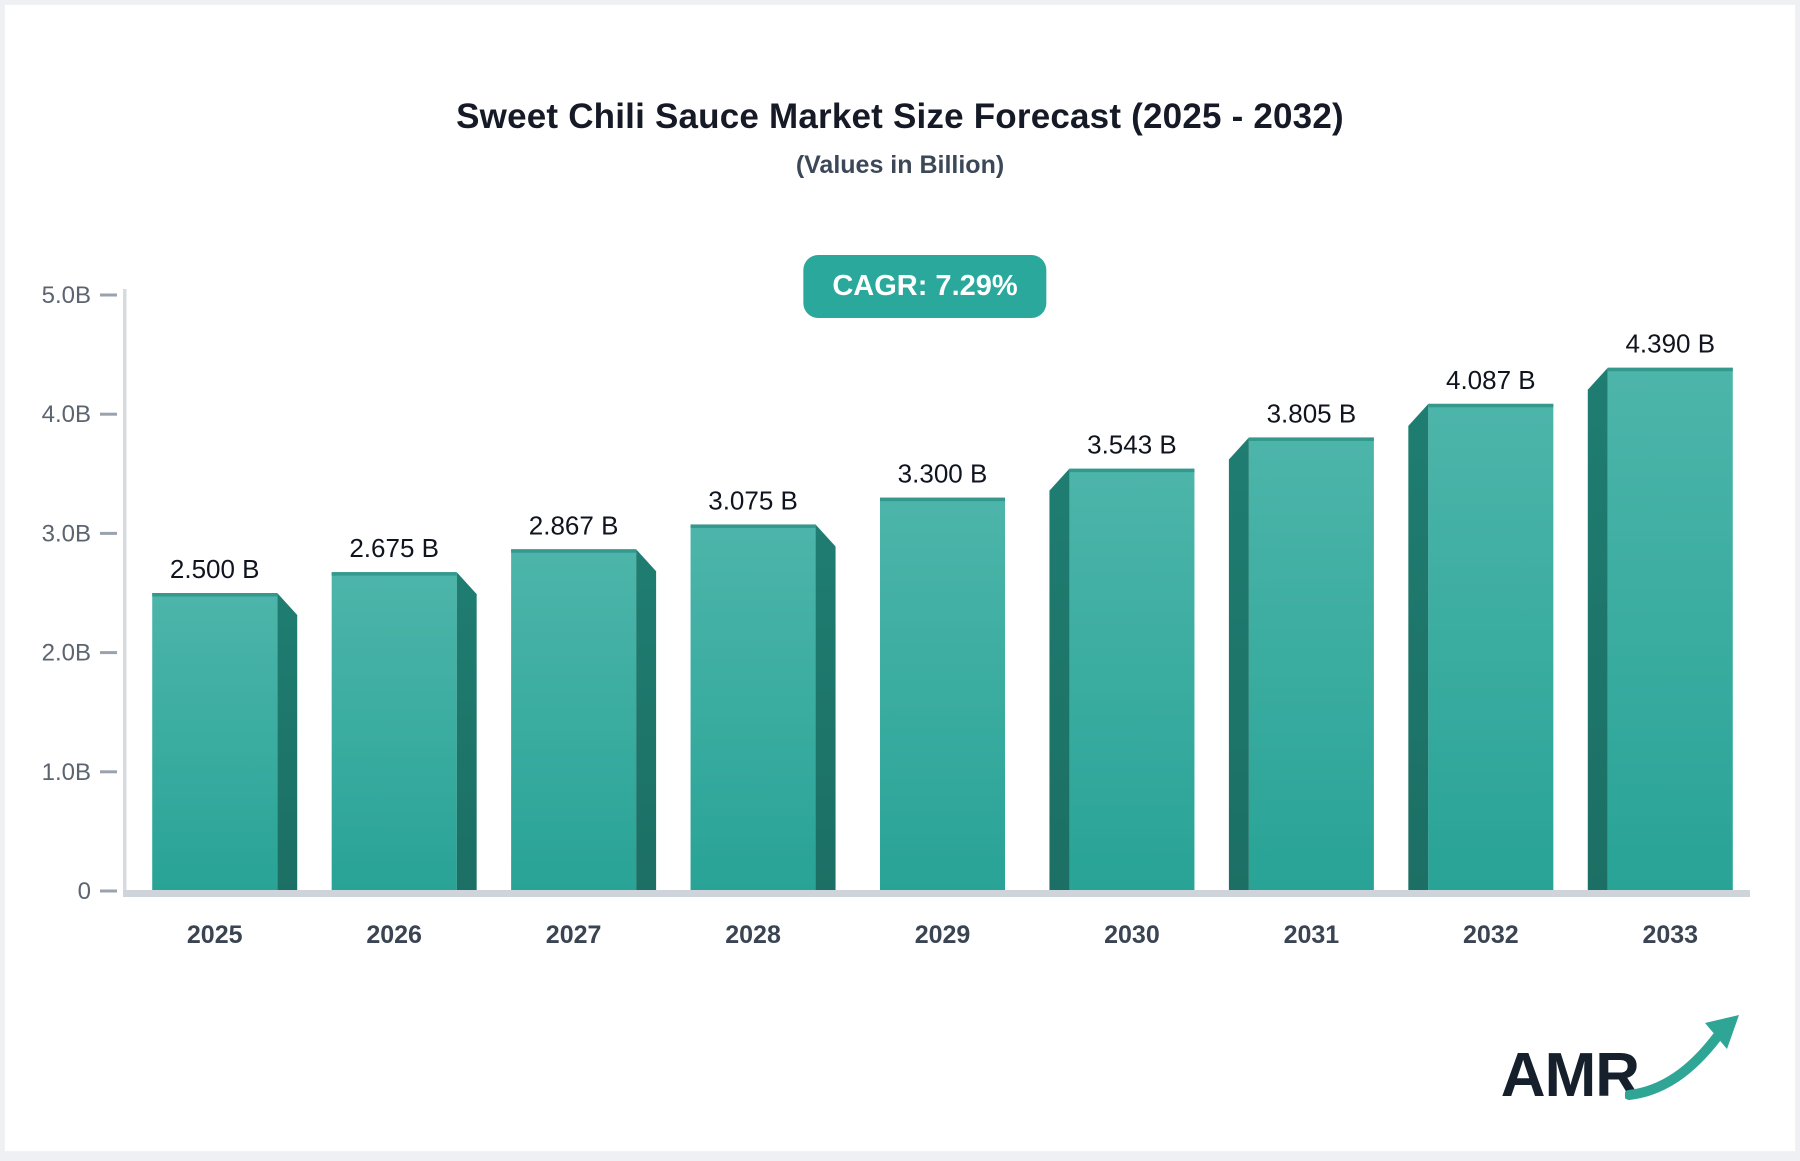 This screenshot has height=1161, width=1800. I want to click on bar-value-label: 2.500 B, so click(215, 569).